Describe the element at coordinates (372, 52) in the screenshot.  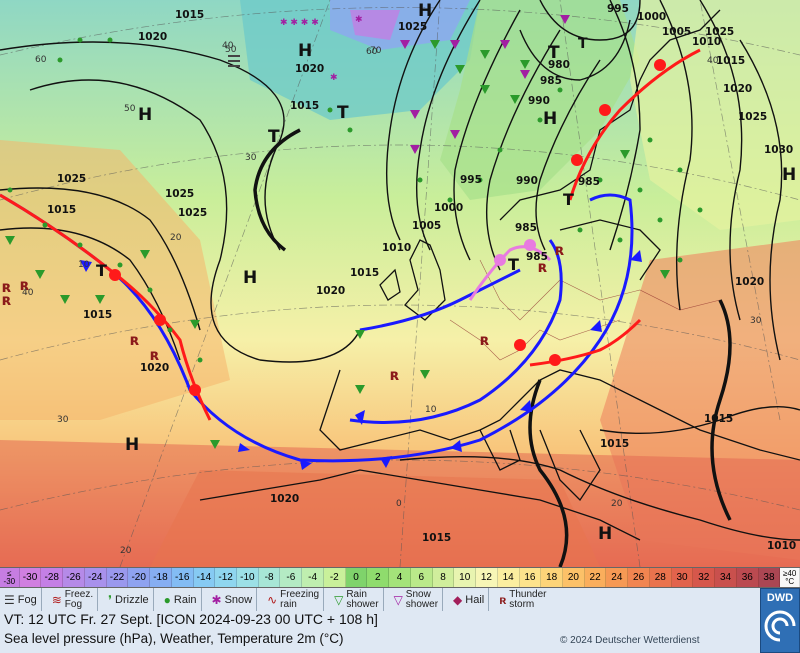
I see `svg-text: 60` at that location.